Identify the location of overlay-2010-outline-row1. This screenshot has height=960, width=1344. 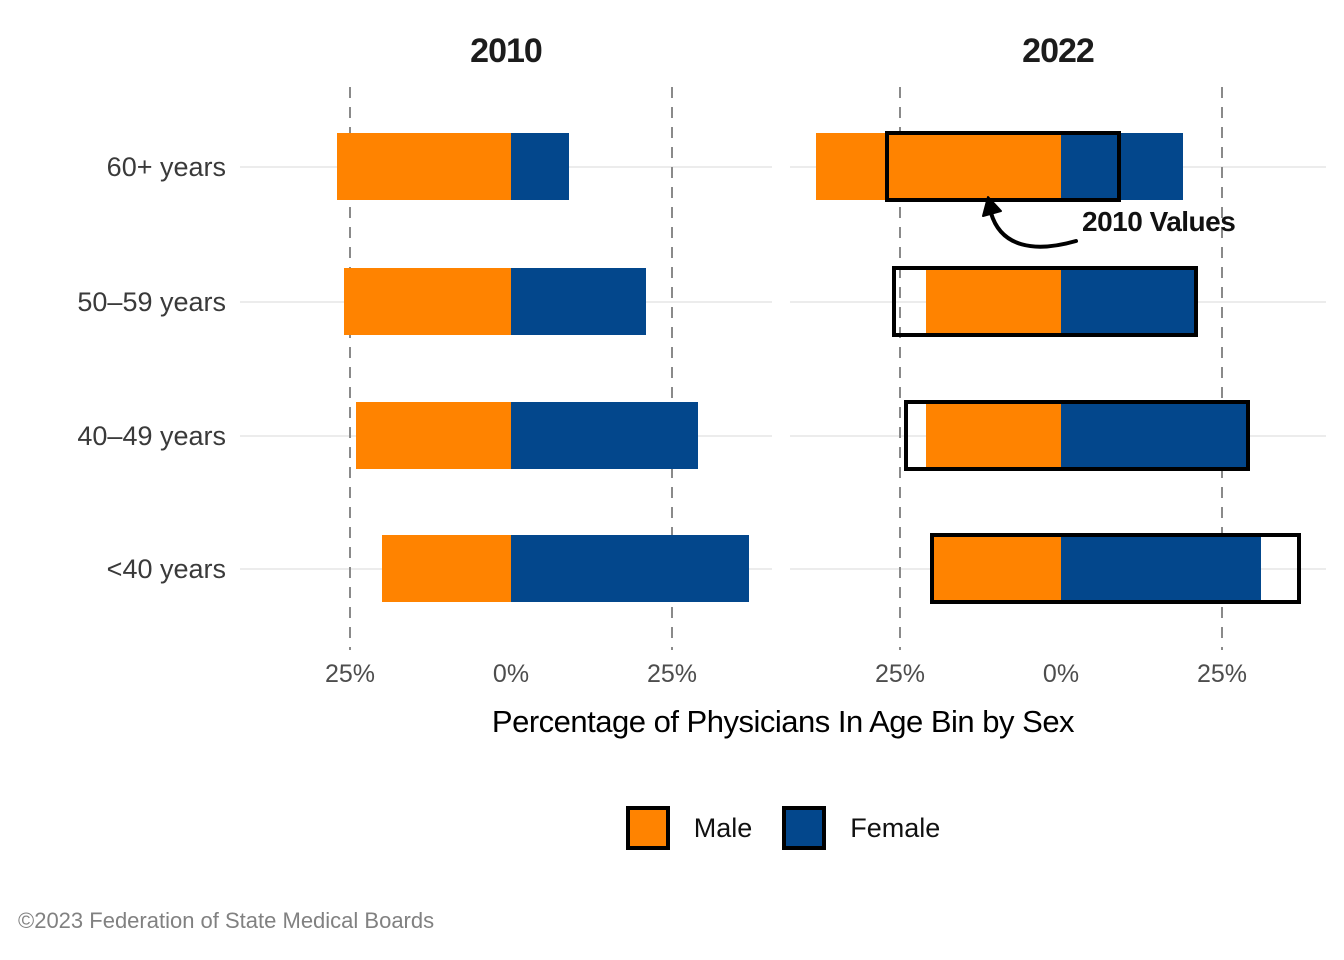
(1045, 301).